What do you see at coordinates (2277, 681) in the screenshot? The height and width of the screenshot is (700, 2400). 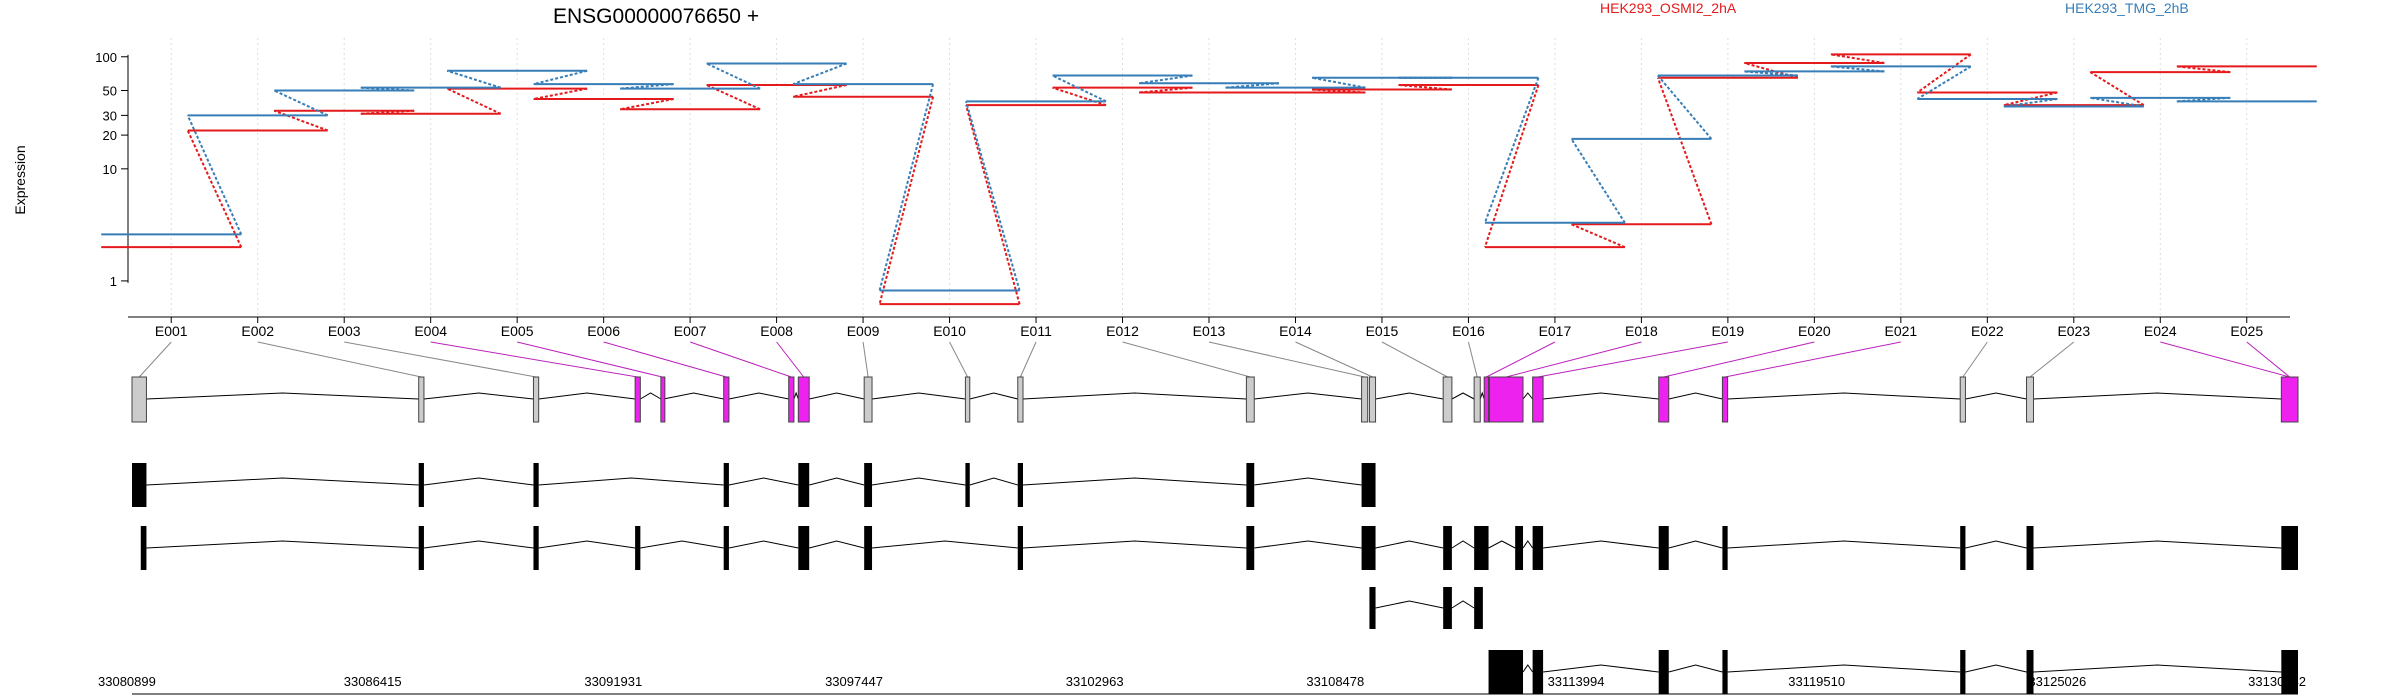 I see `genomic-tick-label: 33130542` at bounding box center [2277, 681].